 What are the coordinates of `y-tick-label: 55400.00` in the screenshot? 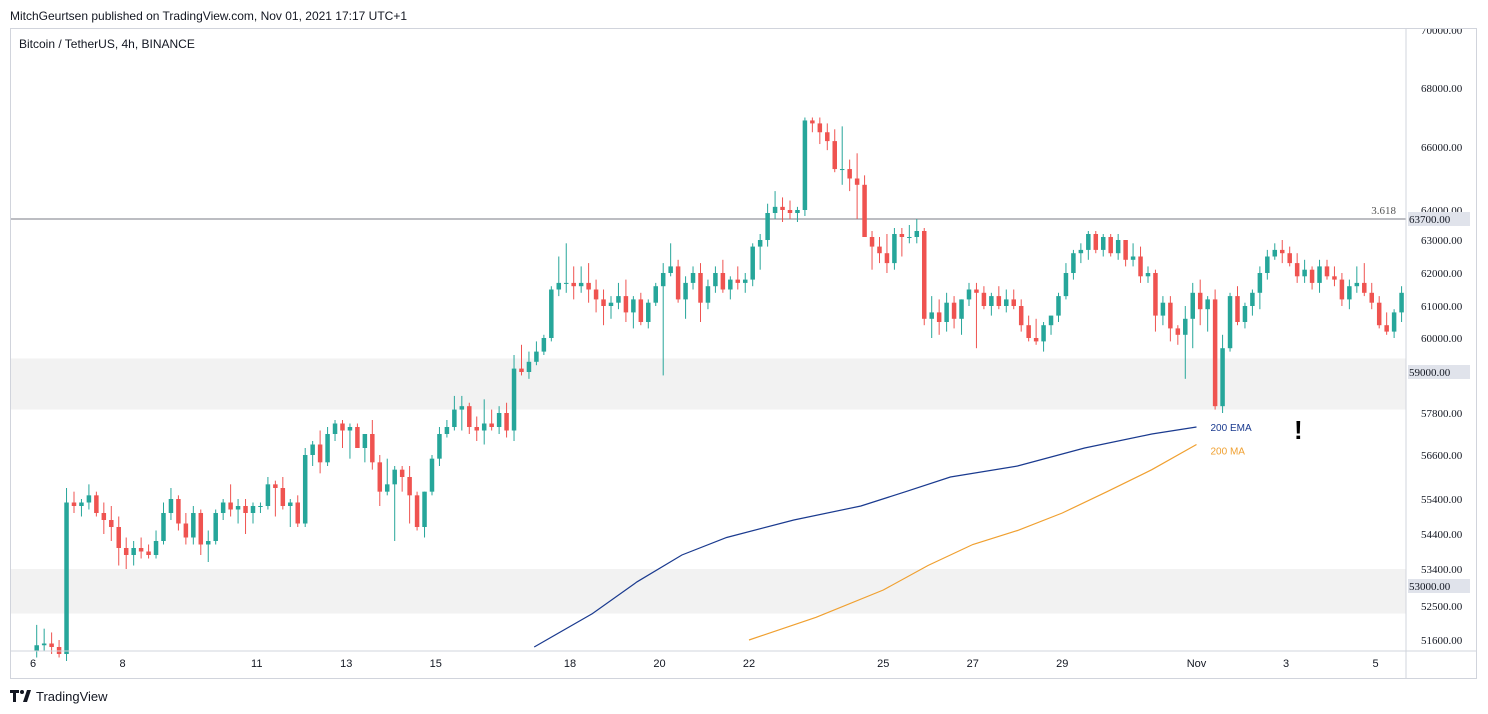 It's located at (1442, 500).